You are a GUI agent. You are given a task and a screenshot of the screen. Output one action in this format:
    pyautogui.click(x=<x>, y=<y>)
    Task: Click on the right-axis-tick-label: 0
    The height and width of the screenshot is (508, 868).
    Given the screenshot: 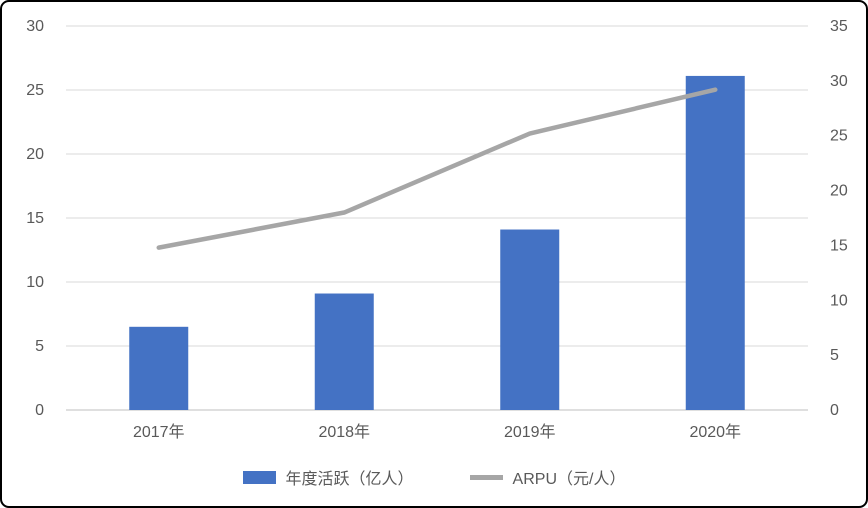 What is the action you would take?
    pyautogui.click(x=834, y=410)
    